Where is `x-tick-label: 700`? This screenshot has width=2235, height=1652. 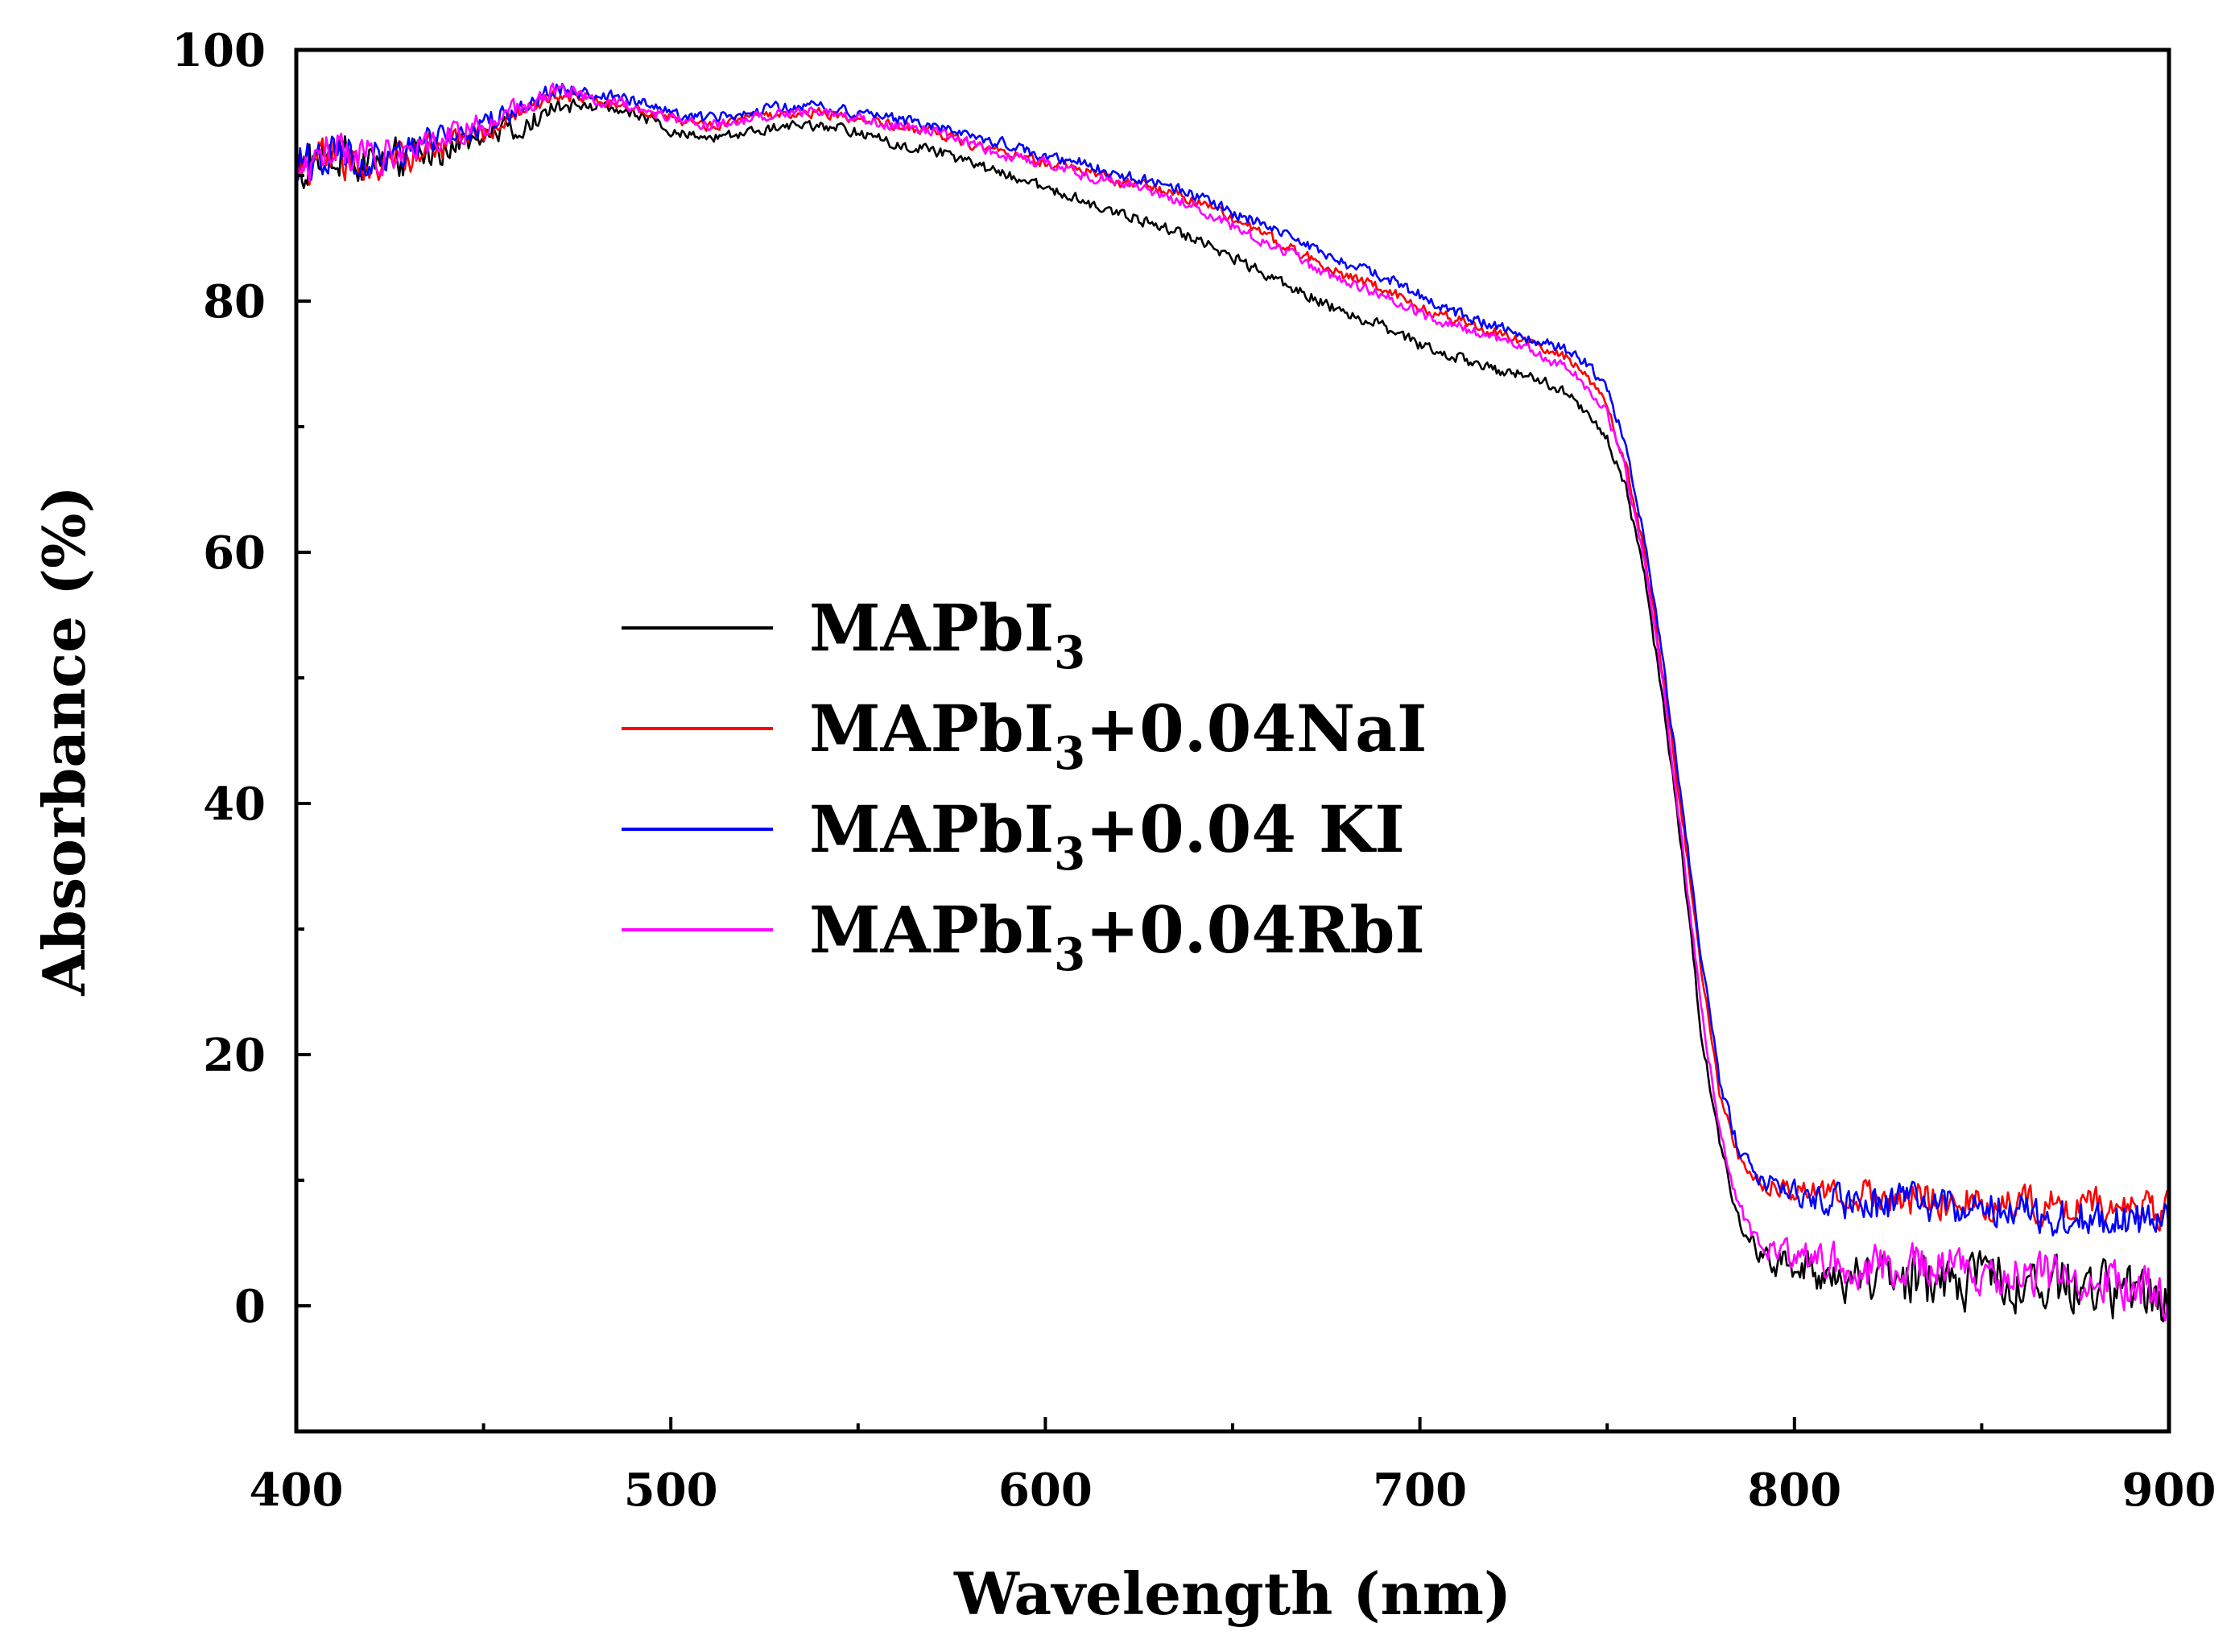
x-tick-label: 700 is located at coordinates (1420, 1490).